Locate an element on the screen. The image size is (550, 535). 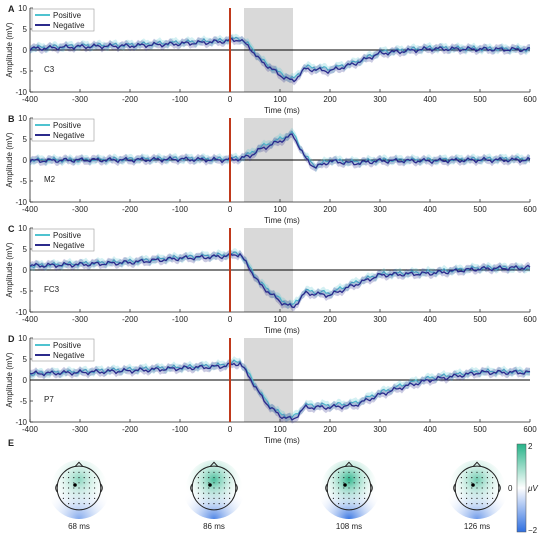
y-tick-label: 10 is located at coordinates (22, 228).